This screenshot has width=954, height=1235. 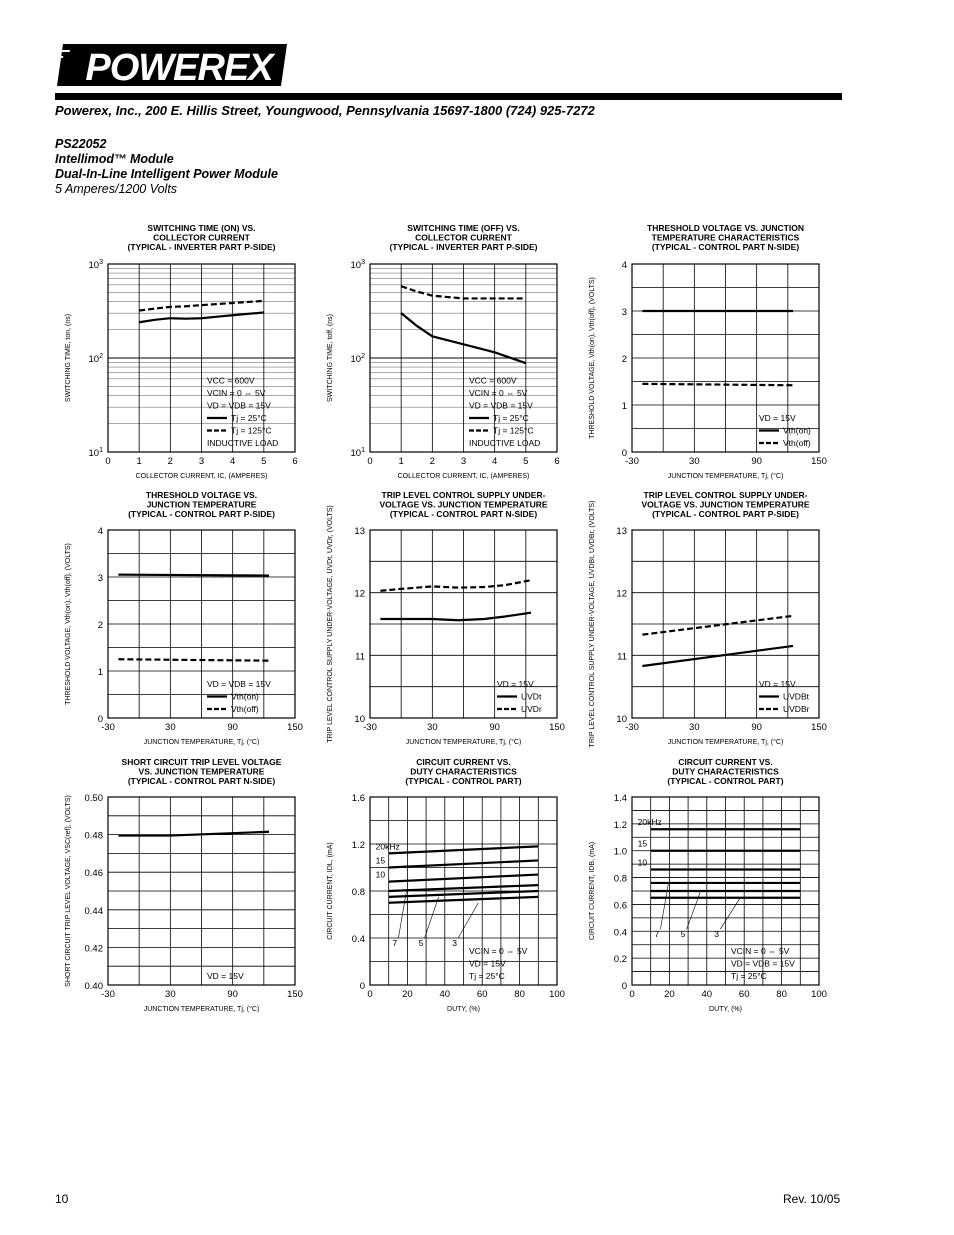 What do you see at coordinates (463, 1009) in the screenshot?
I see `x-axis-label: DUTY, (%)` at bounding box center [463, 1009].